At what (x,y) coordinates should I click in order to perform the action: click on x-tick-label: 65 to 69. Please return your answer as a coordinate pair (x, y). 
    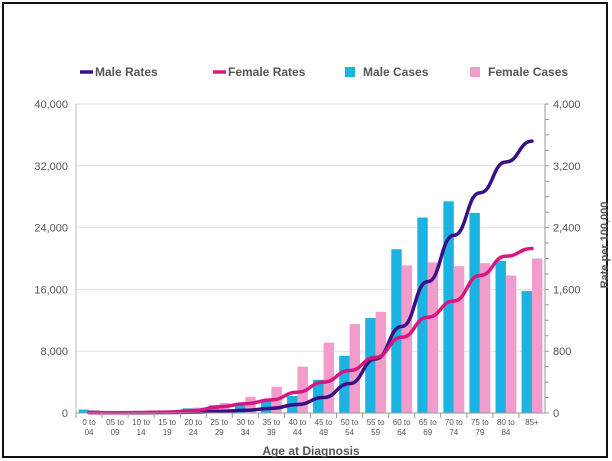
    Looking at the image, I should click on (428, 427).